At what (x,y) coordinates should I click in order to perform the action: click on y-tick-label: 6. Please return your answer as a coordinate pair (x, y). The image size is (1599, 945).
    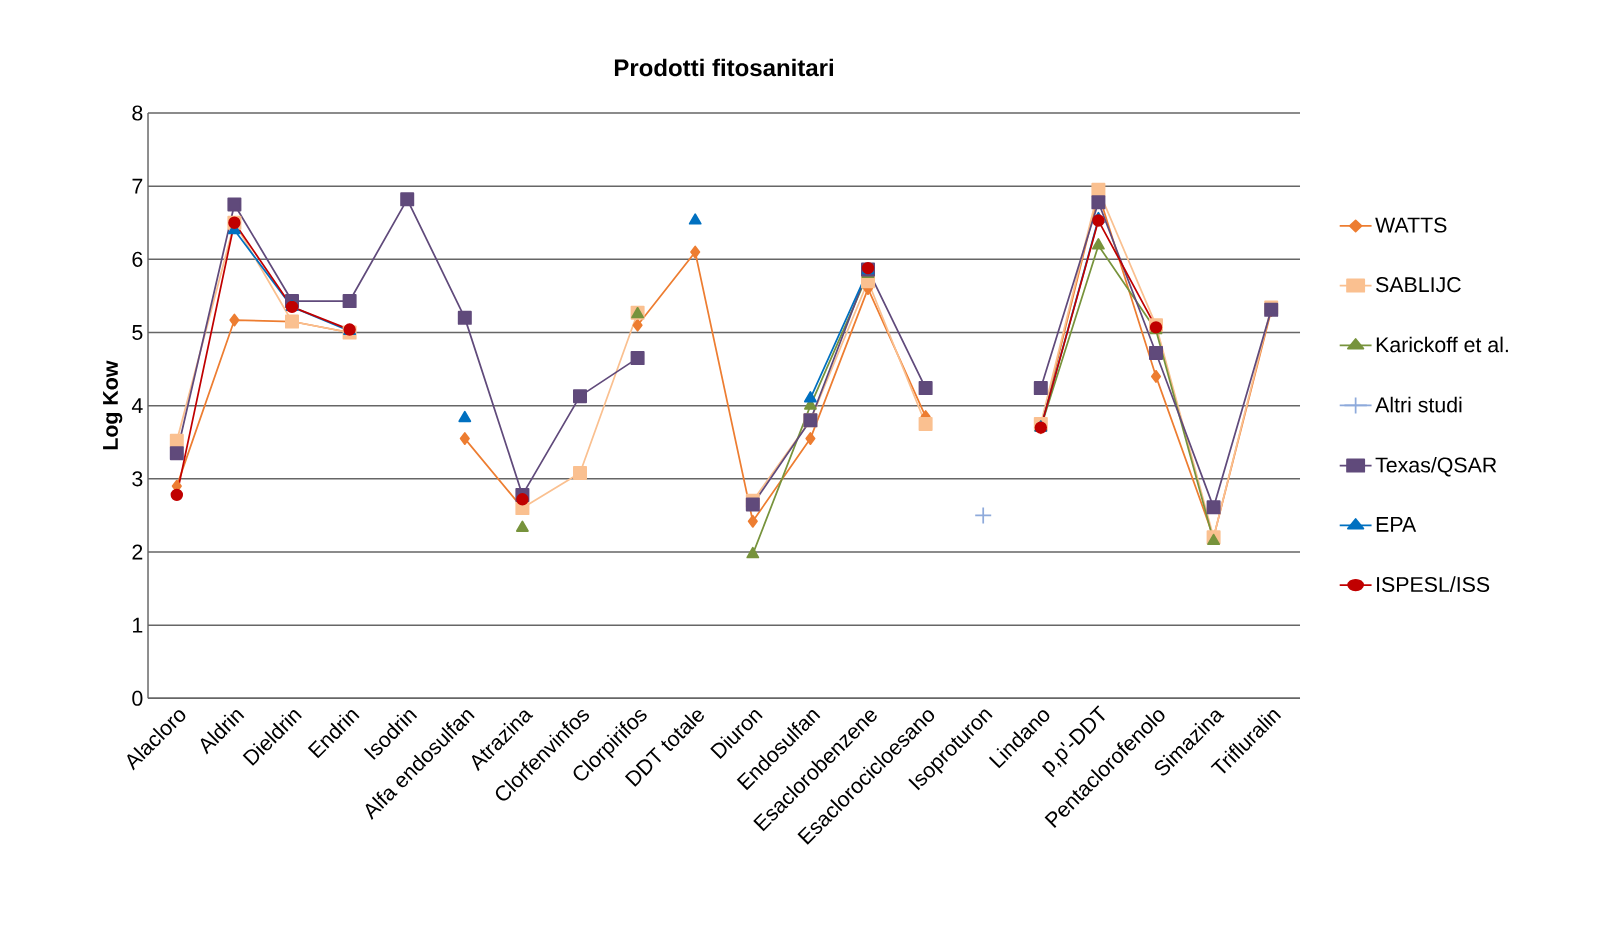
    Looking at the image, I should click on (137, 259).